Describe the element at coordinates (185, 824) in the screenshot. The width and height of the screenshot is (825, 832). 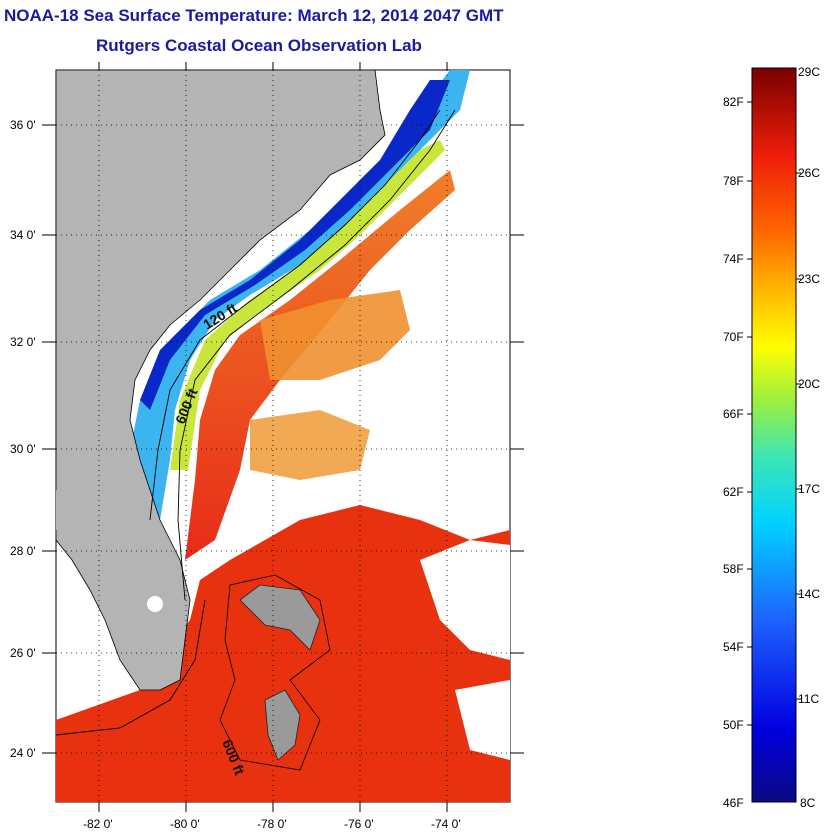
I see `lon-label-80: -80 0'` at that location.